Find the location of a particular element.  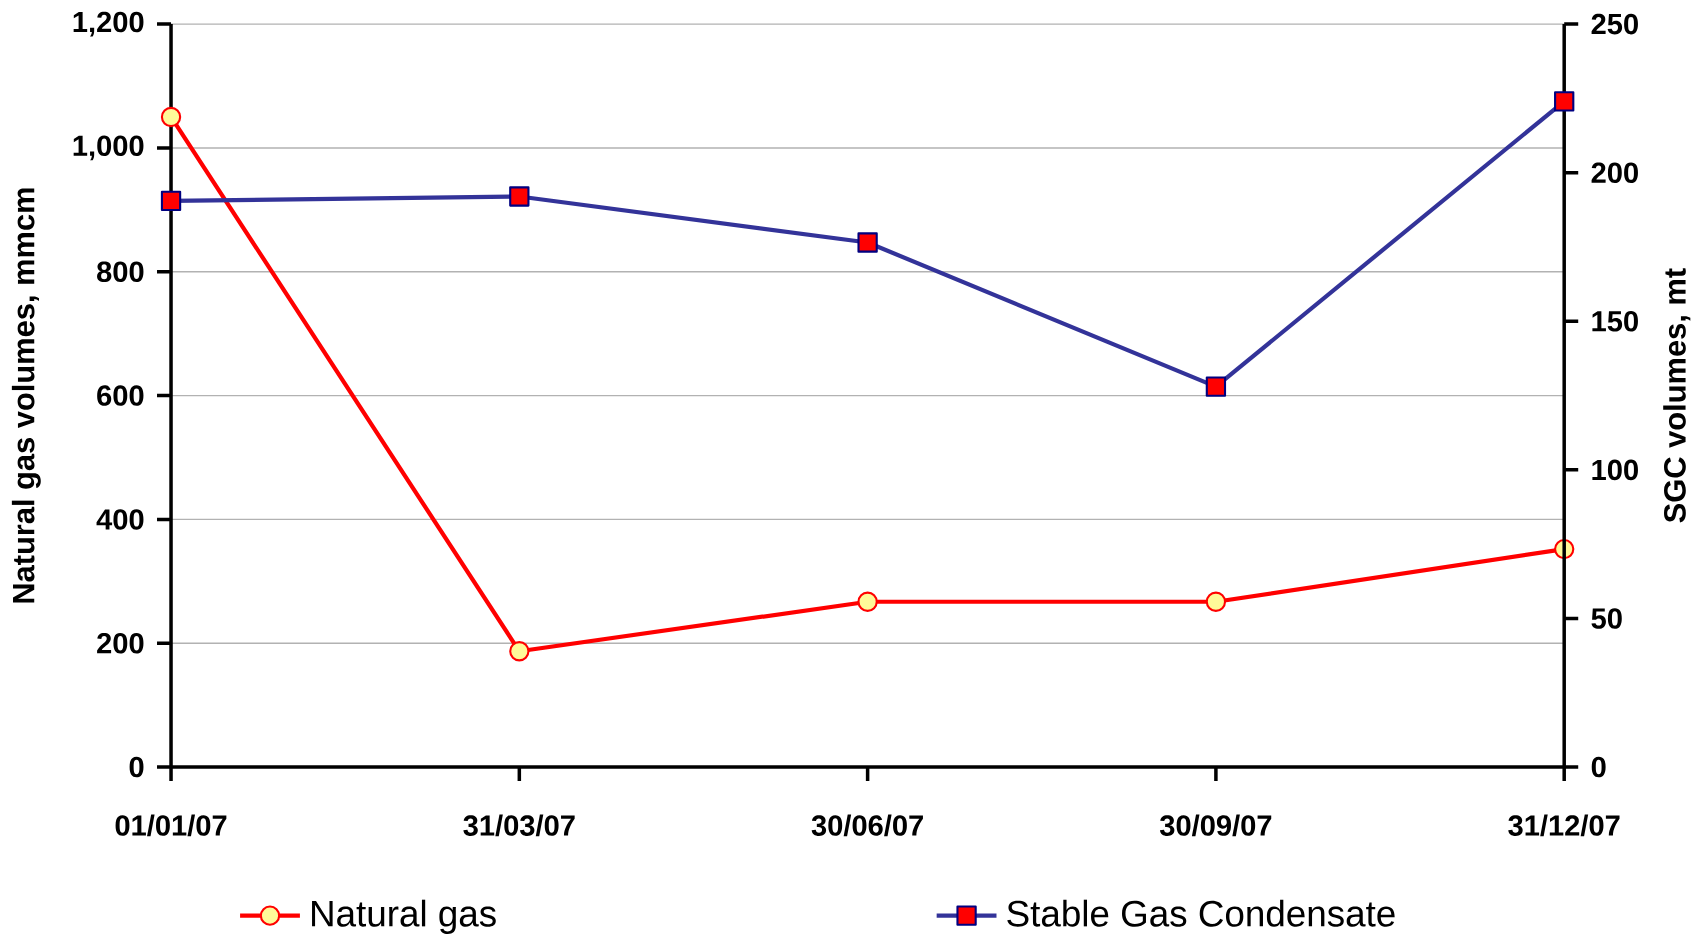

y-tick-label: 800 is located at coordinates (120, 272).